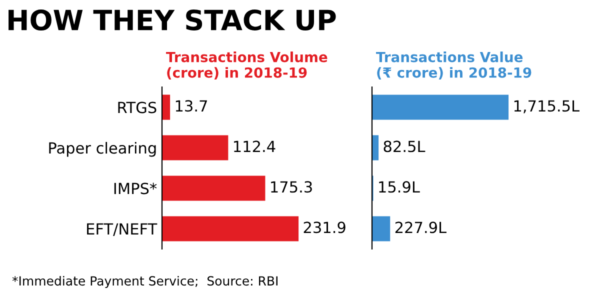  What do you see at coordinates (325, 228) in the screenshot?
I see `data-label: 231.9` at bounding box center [325, 228].